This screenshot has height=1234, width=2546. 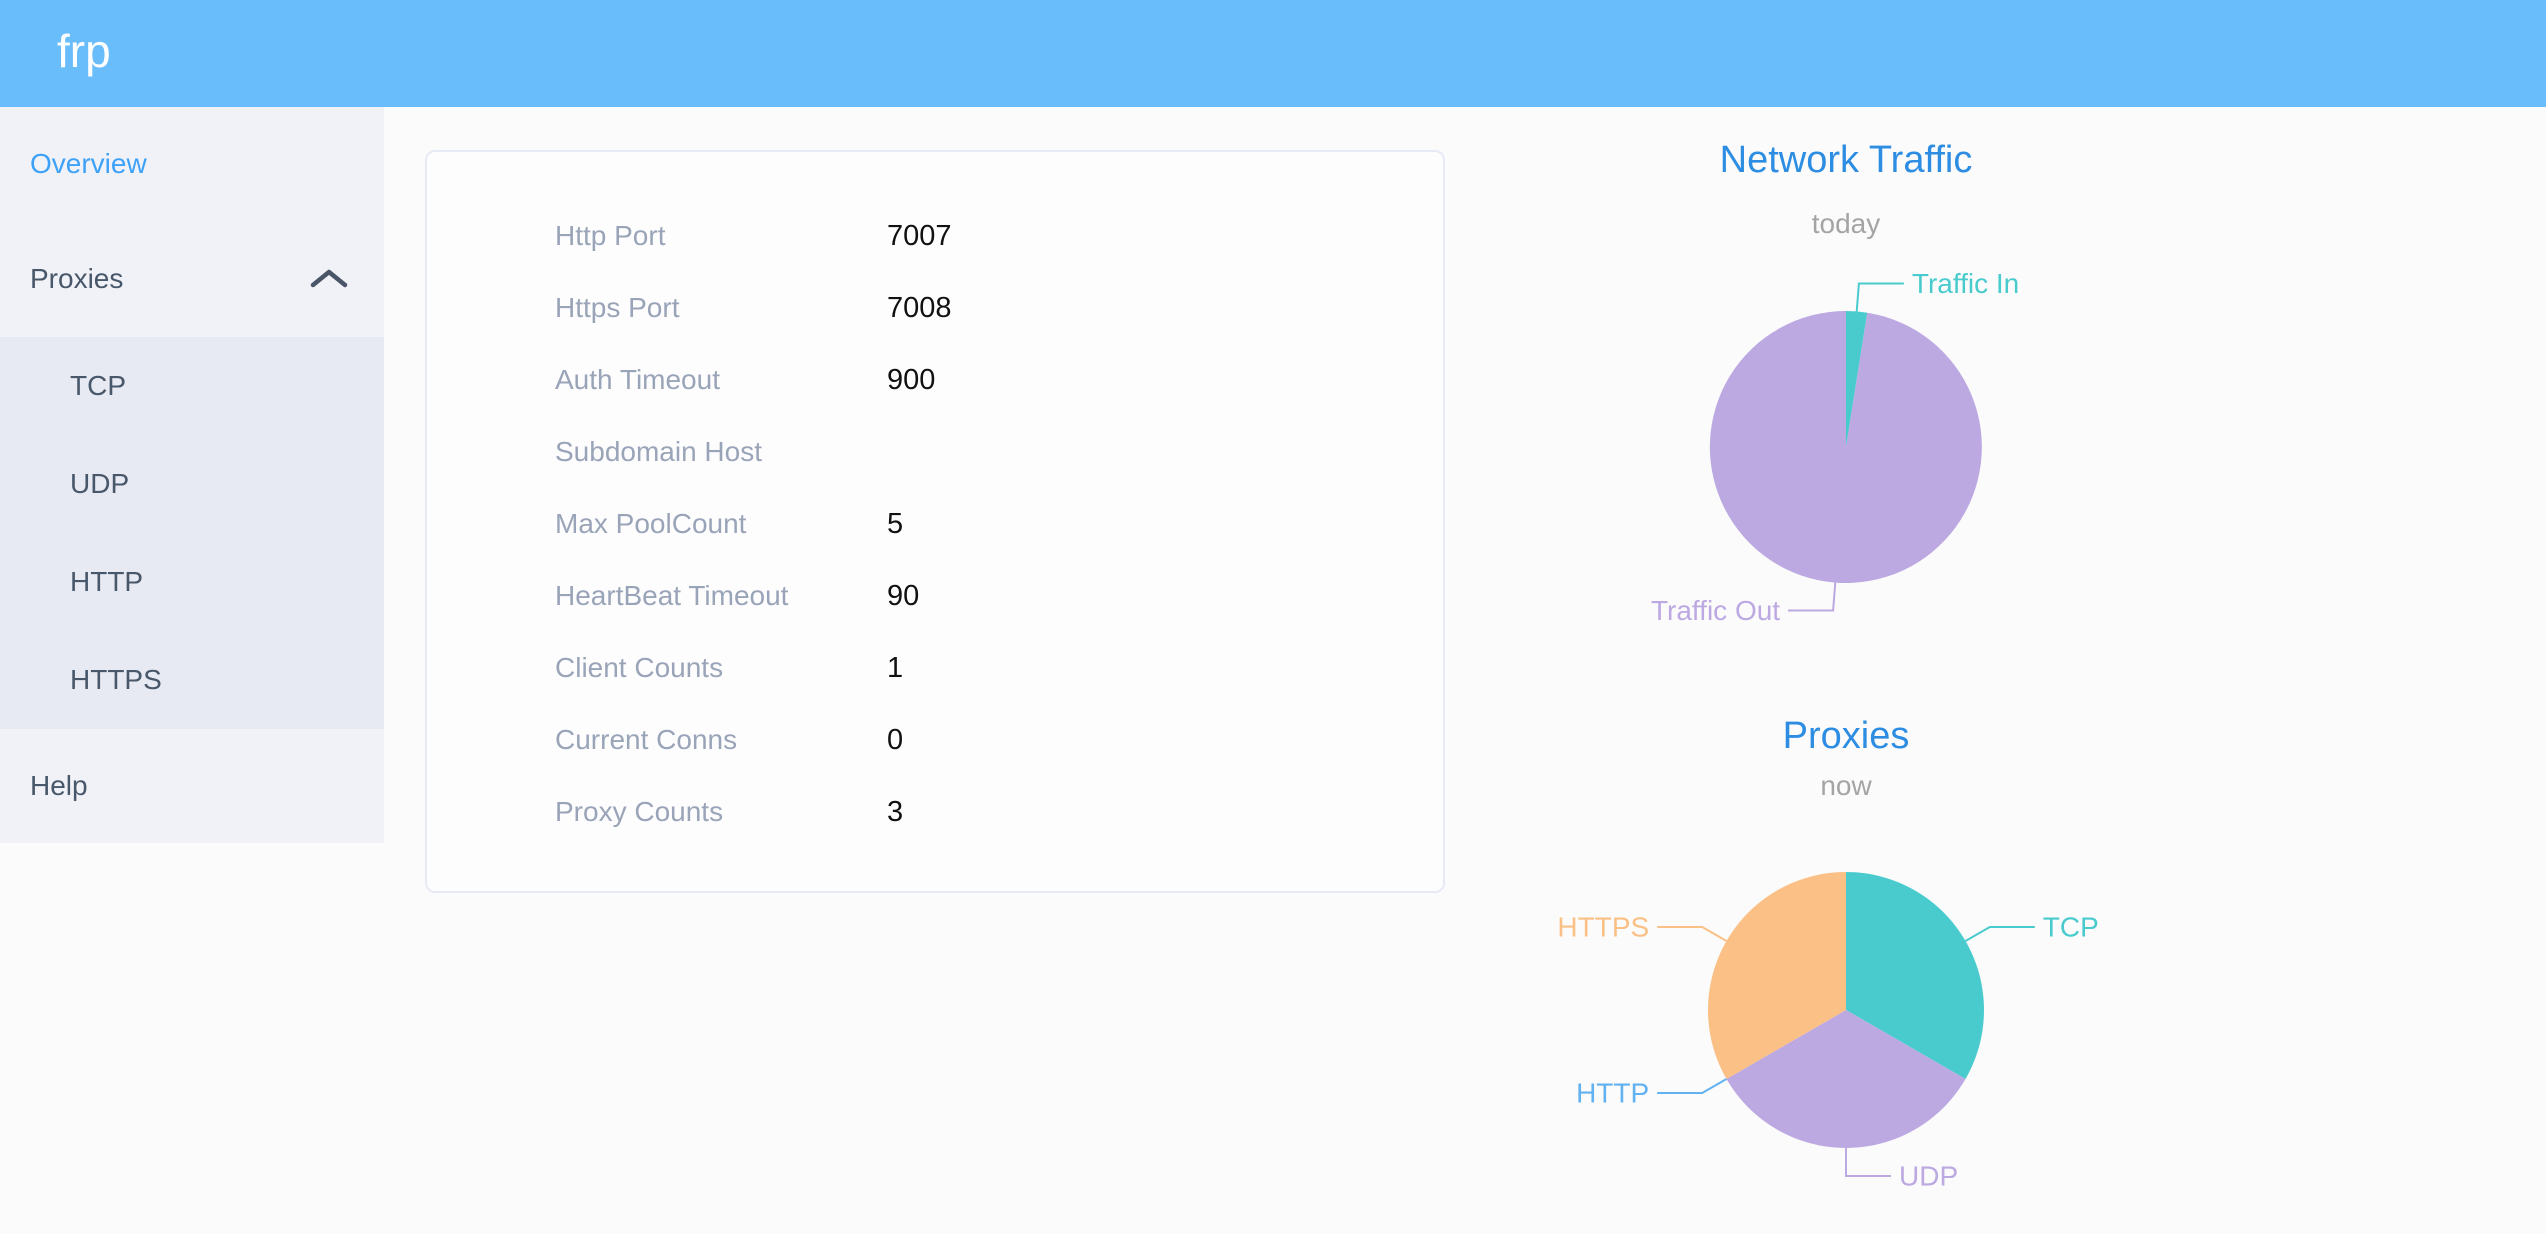 What do you see at coordinates (935, 596) in the screenshot?
I see `table-row: HeartBeat Timeout 90` at bounding box center [935, 596].